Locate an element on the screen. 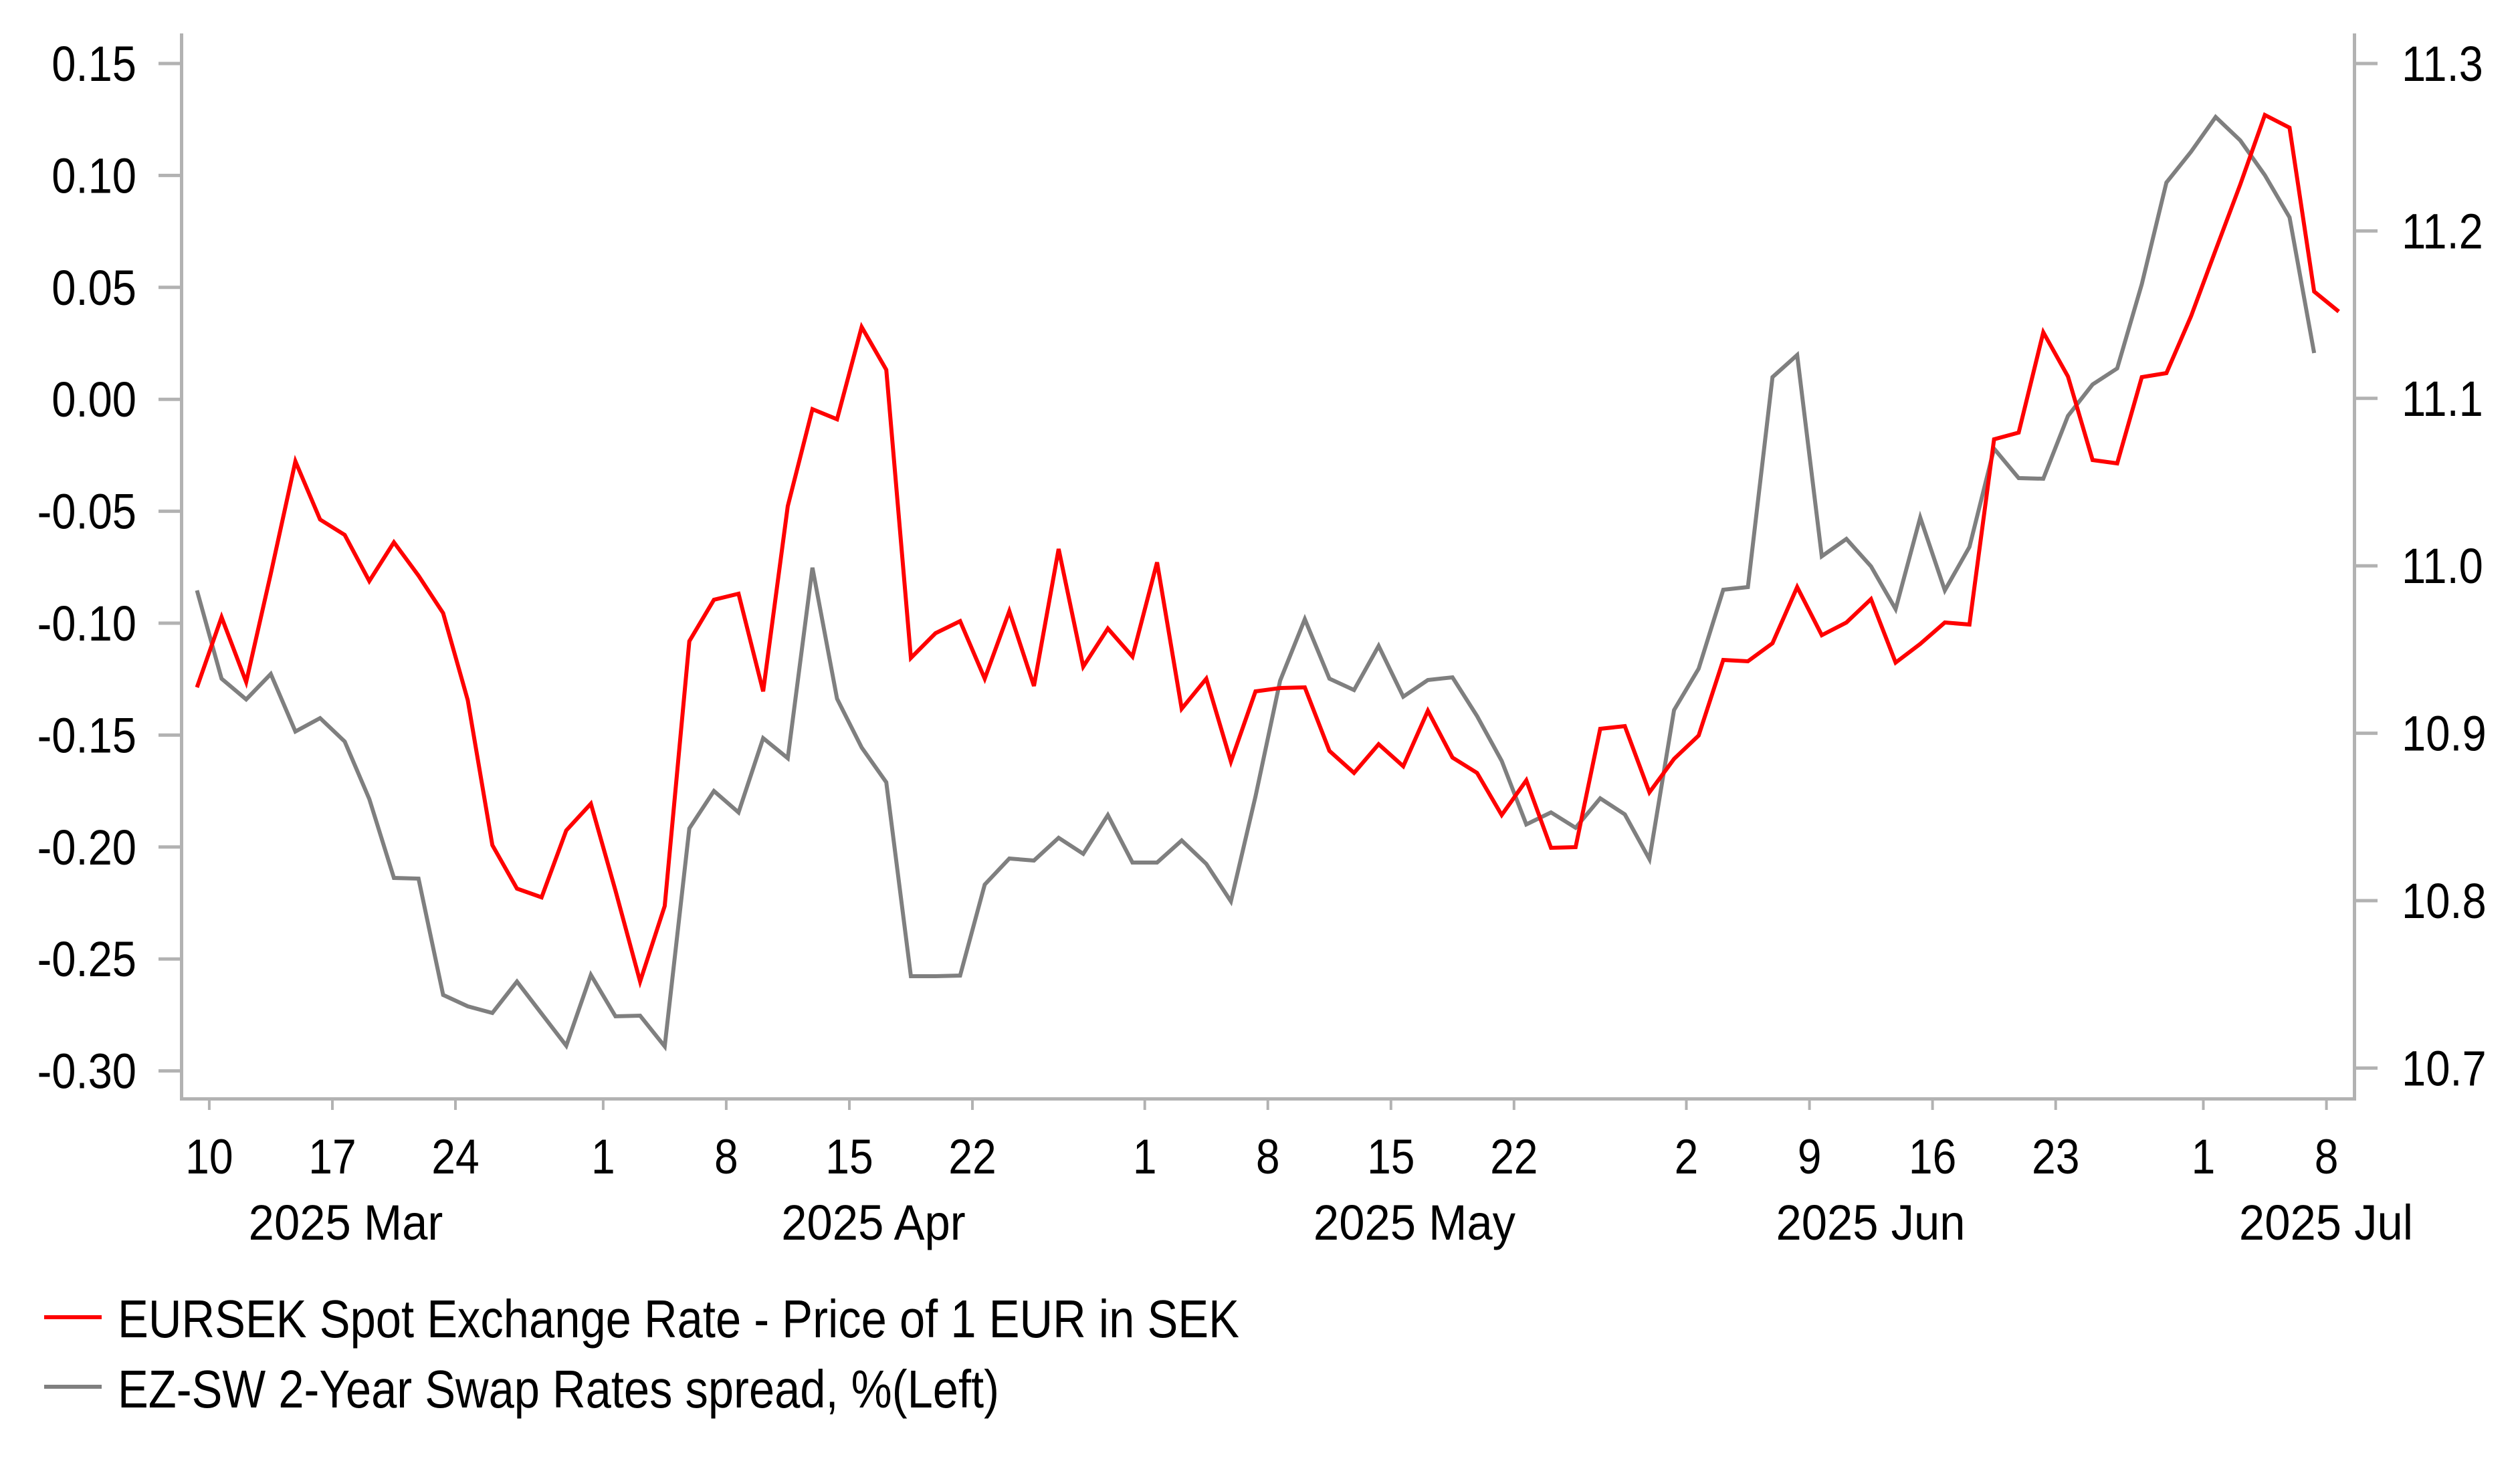 Image resolution: width=2520 pixels, height=1471 pixels. svg-text: 2025 Mar is located at coordinates (346, 1223).